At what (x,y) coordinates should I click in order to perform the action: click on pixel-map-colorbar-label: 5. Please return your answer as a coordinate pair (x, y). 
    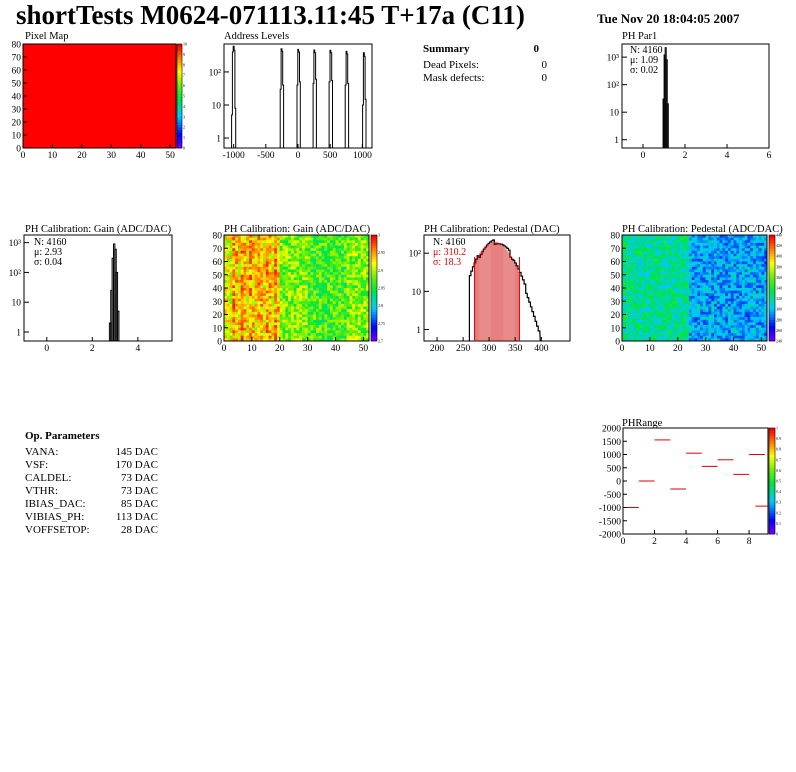
    Looking at the image, I should click on (184, 96).